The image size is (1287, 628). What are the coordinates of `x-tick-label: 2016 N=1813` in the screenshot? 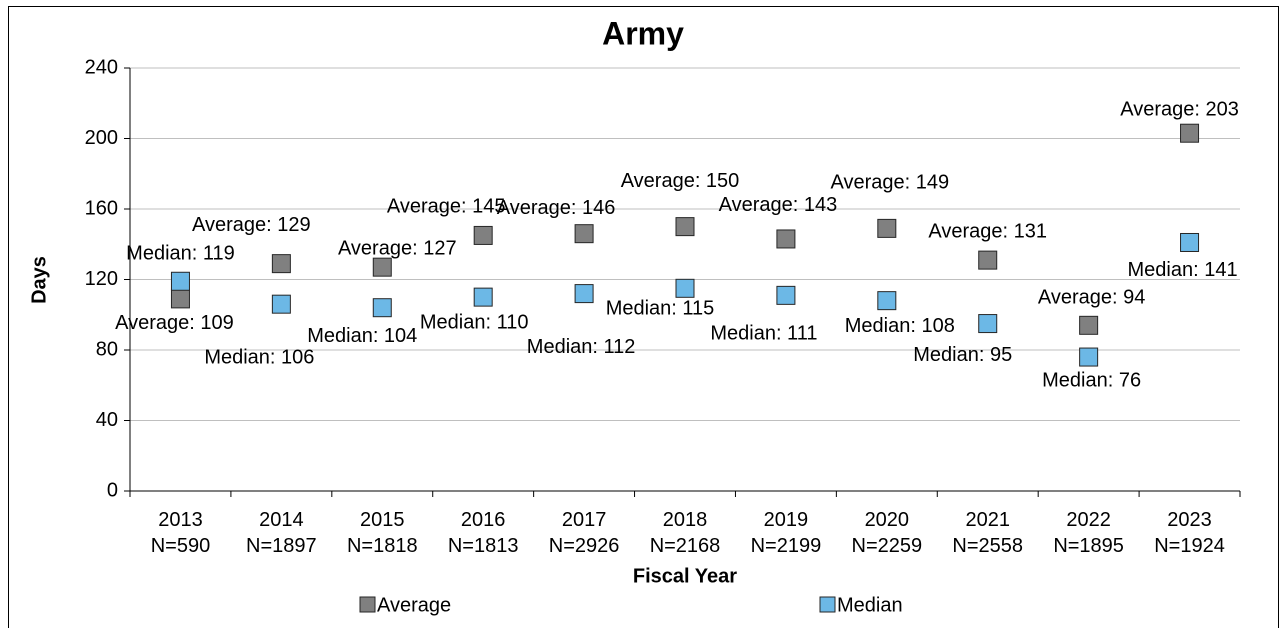 It's located at (483, 533).